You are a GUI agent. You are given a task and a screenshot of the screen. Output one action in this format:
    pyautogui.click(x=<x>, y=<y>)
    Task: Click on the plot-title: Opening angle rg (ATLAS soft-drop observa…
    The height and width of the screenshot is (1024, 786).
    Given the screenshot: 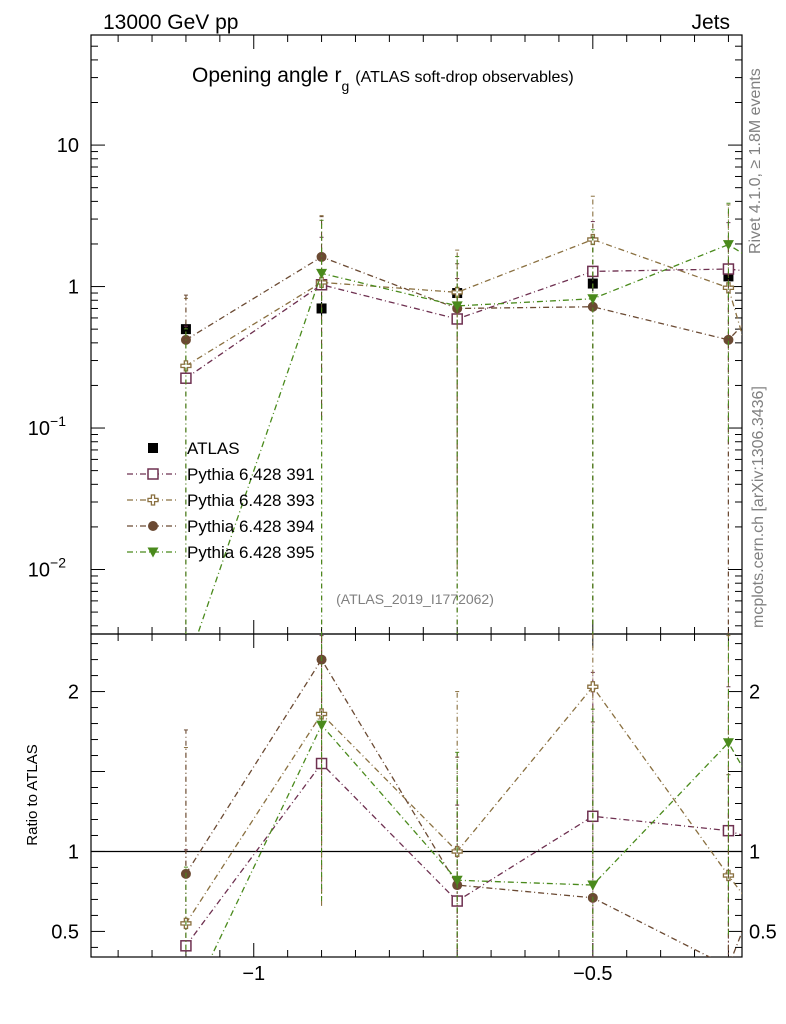 What is the action you would take?
    pyautogui.click(x=383, y=79)
    